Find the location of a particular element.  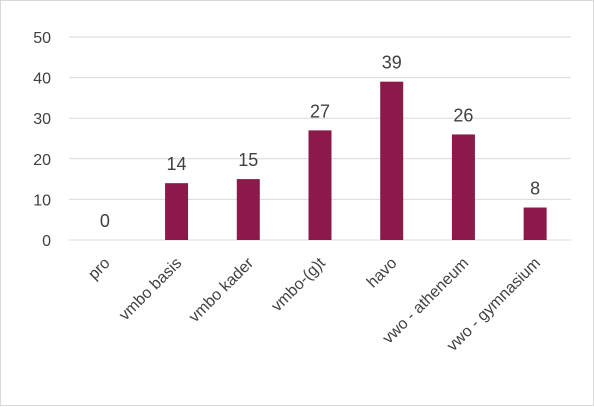

data-label: 39 is located at coordinates (392, 63).